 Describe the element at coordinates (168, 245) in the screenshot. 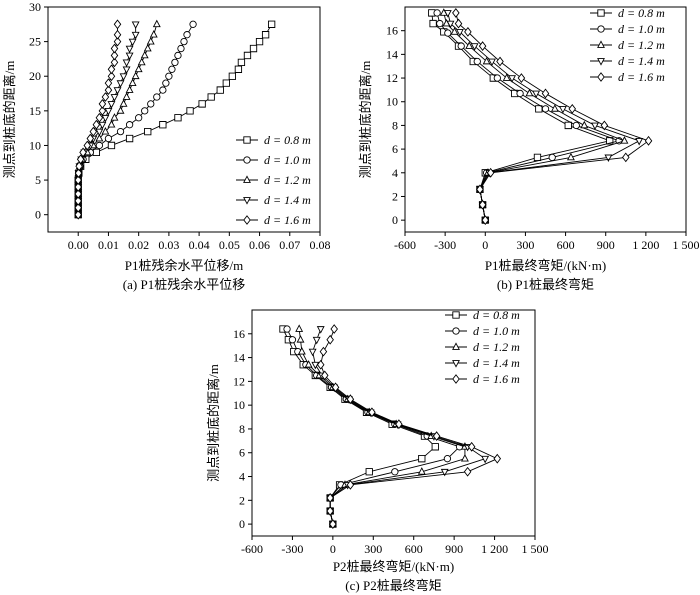

I see `x-tick-label: 0.03` at that location.